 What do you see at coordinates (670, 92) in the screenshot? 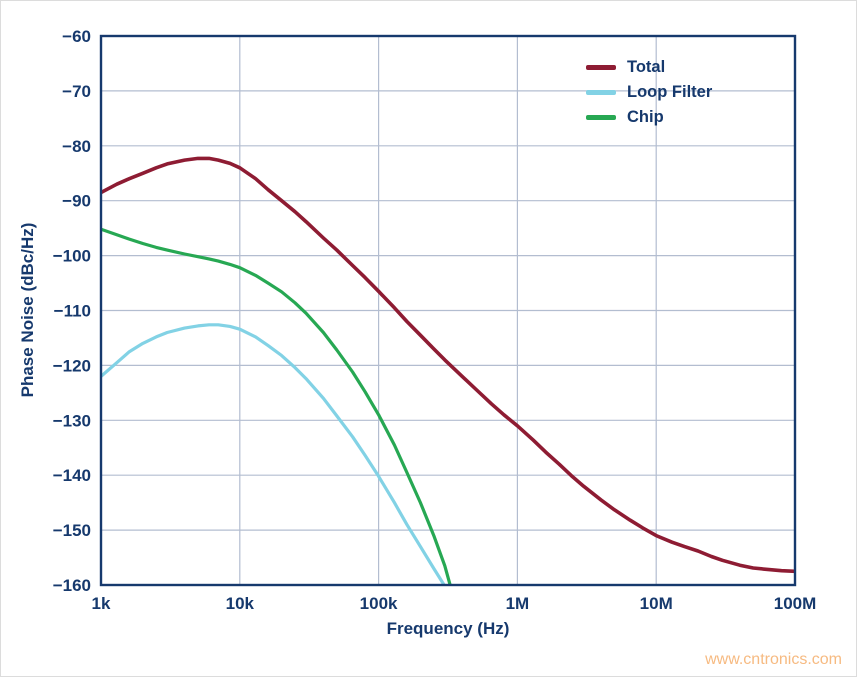
I see `legend-label-loop-filter: Loop Filter` at bounding box center [670, 92].